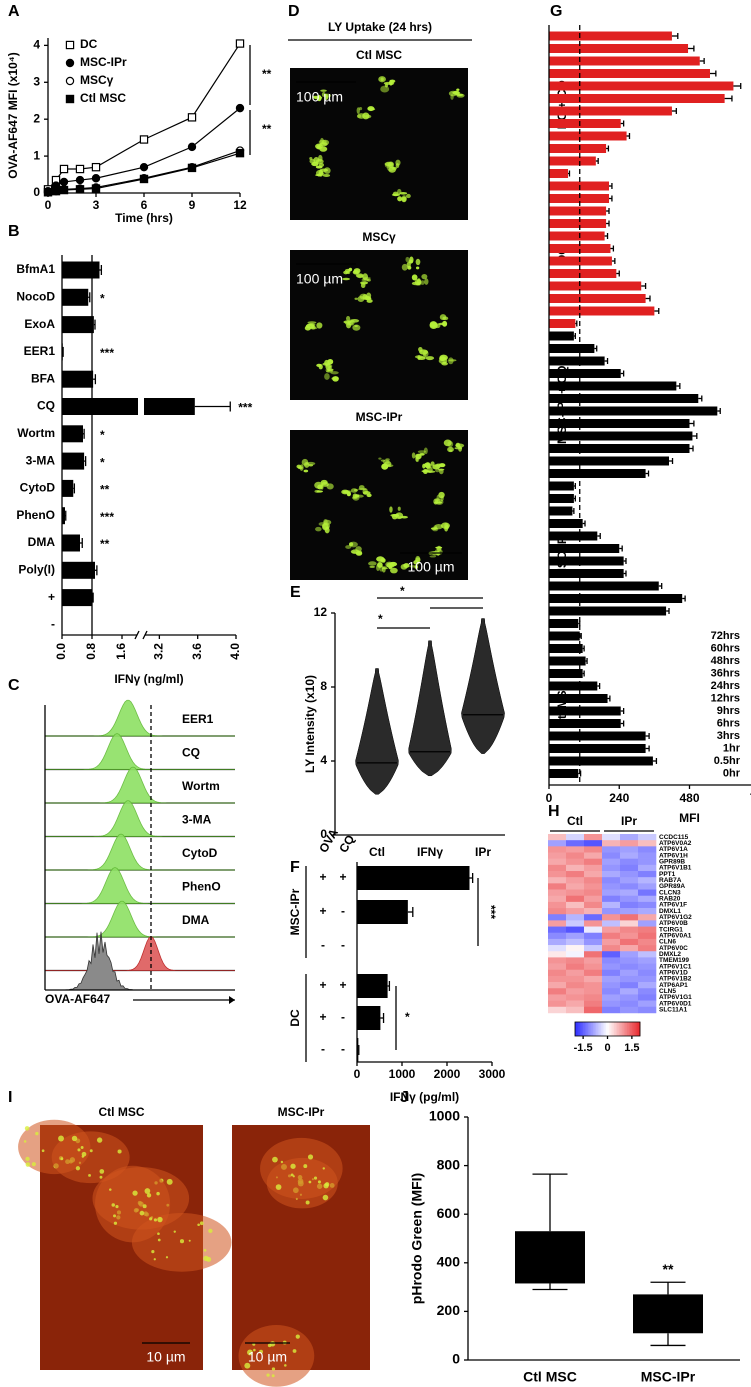 This screenshot has width=751, height=1387. Describe the element at coordinates (201, 786) in the screenshot. I see `row-label: Wortm` at that location.